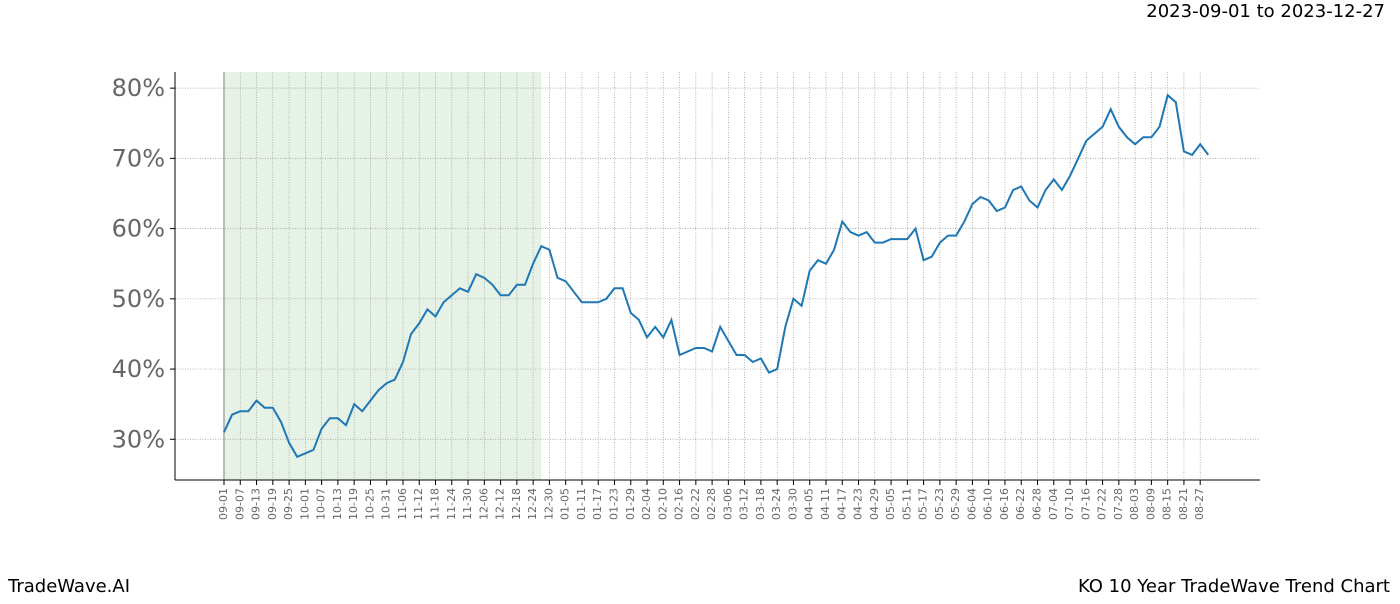  I want to click on x-tick-label: 06-04, so click(971, 504).